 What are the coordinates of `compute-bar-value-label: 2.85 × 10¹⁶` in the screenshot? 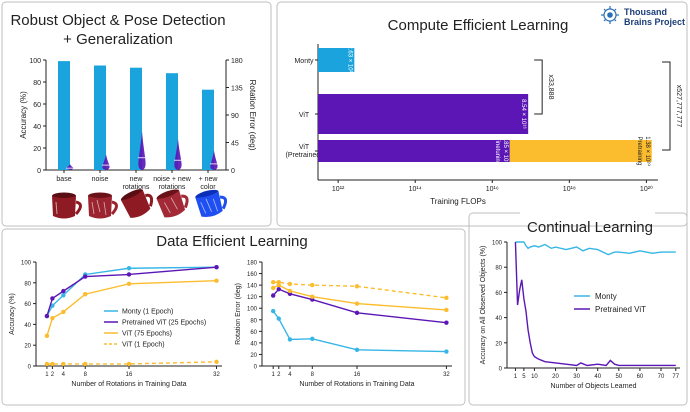 It's located at (505, 151).